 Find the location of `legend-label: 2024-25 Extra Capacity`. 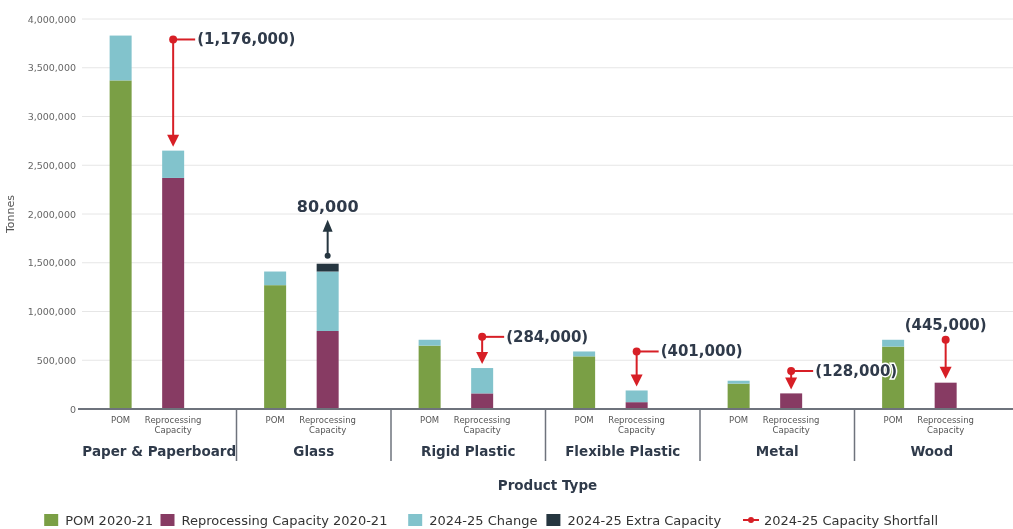

legend-label: 2024-25 Extra Capacity is located at coordinates (644, 520).